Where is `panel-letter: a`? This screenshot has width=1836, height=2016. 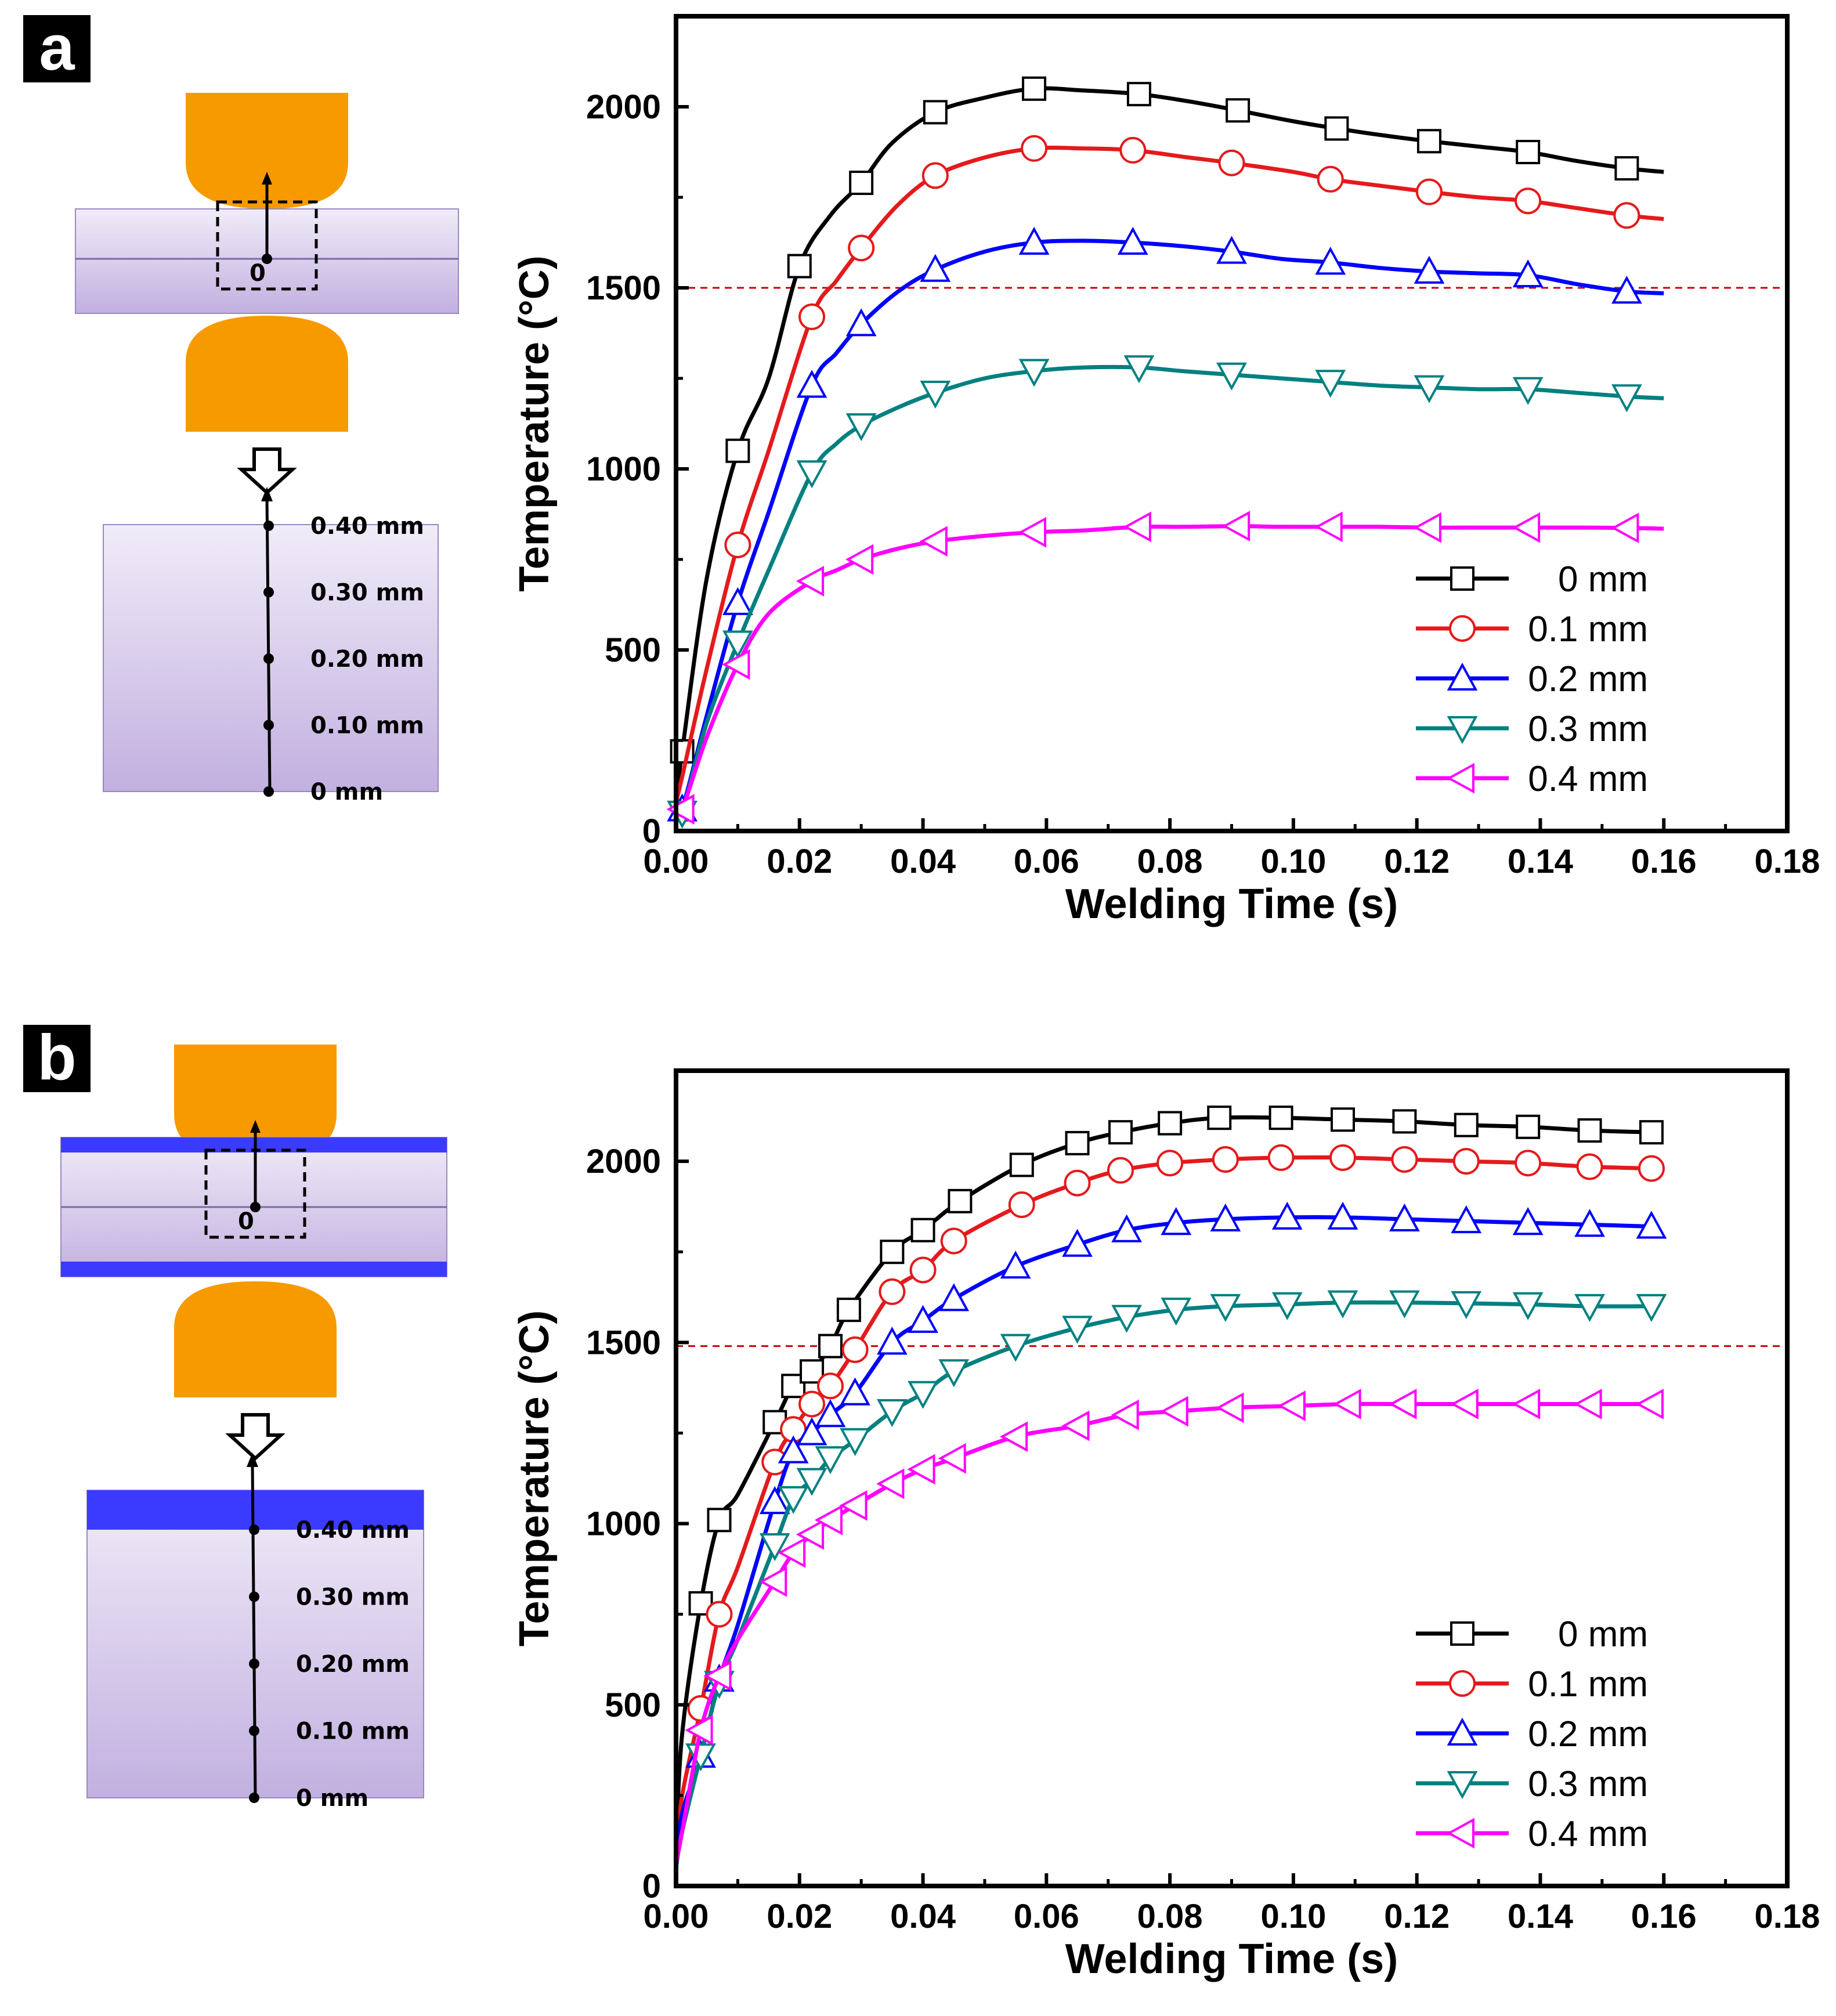 panel-letter: a is located at coordinates (57, 48).